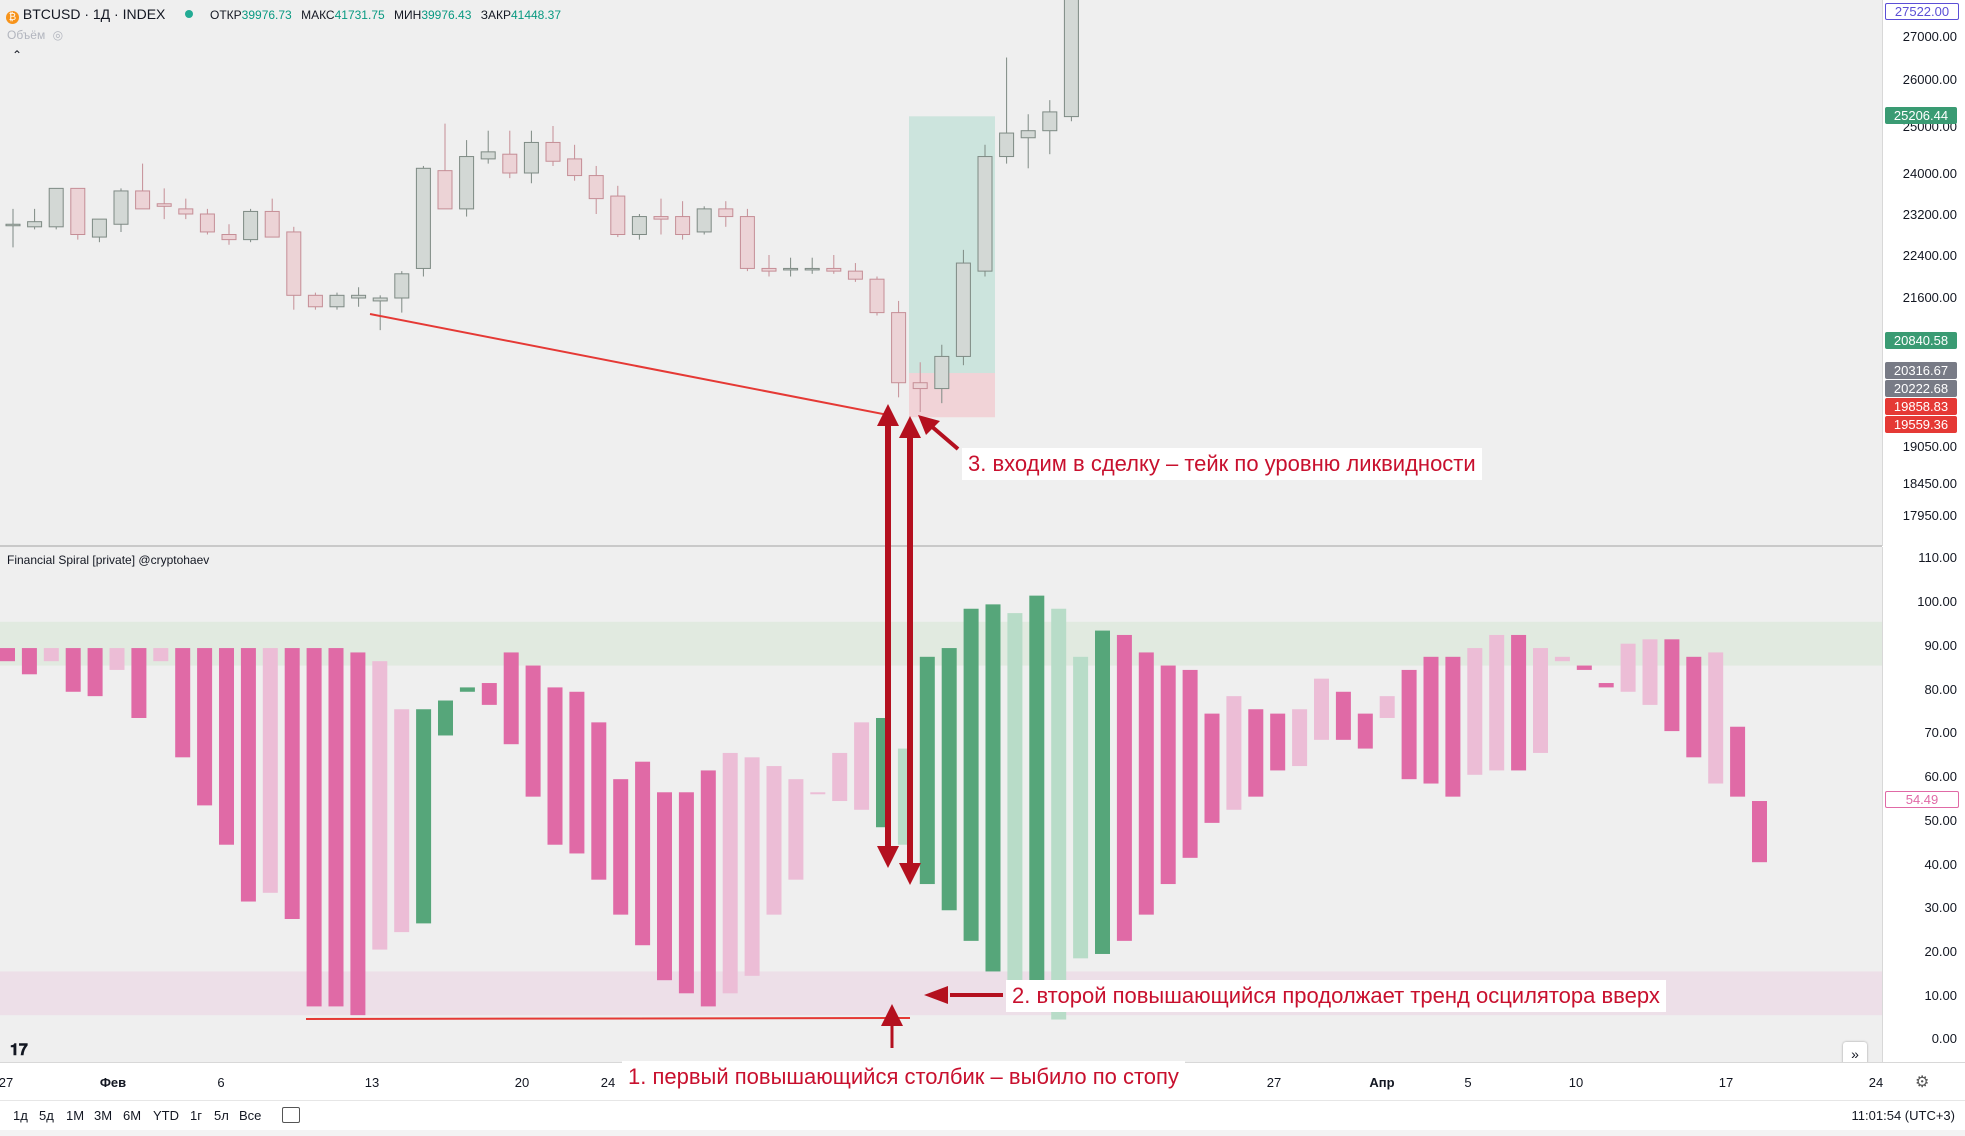 Image resolution: width=1965 pixels, height=1136 pixels. I want to click on tradingview-logo: 𝟏𝟕, so click(19, 1049).